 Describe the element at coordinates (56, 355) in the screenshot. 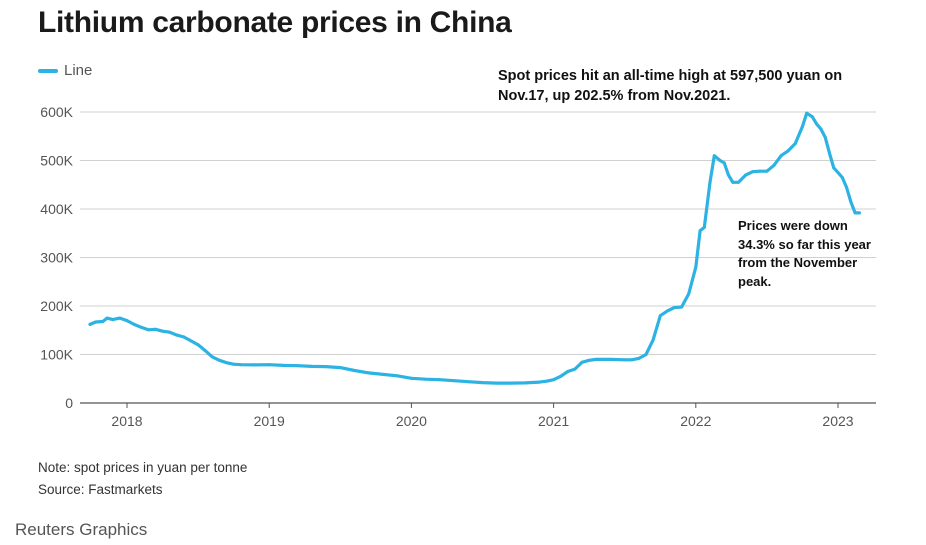

I see `y-tick-label: 100K` at that location.